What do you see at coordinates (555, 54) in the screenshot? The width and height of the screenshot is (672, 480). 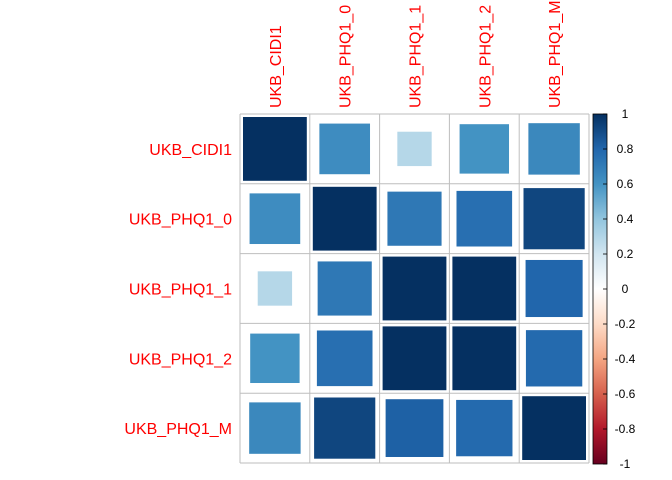 I see `column-label-ukb-phq1-m: UKB_PHQ1_M` at bounding box center [555, 54].